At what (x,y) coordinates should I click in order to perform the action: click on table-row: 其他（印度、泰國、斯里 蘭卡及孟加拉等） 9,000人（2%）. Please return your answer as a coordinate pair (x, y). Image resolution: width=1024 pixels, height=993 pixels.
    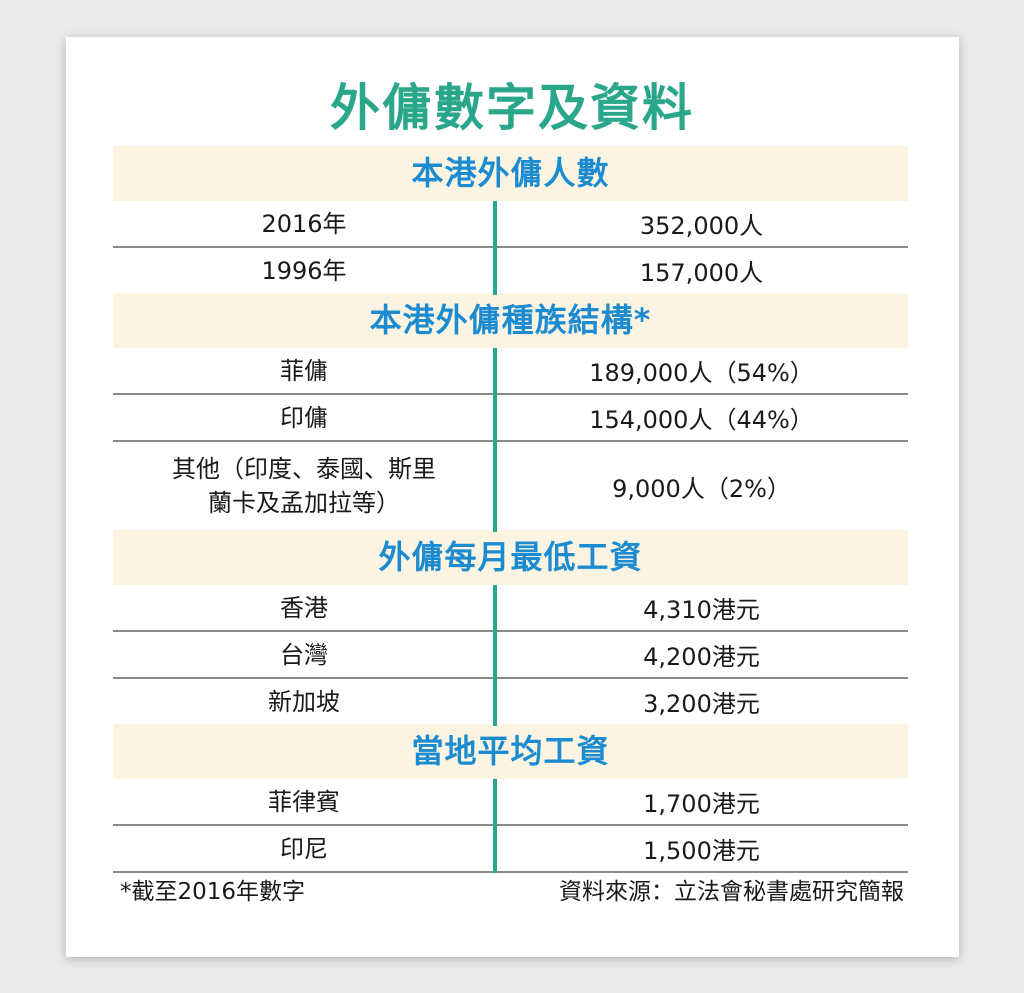
    Looking at the image, I should click on (510, 487).